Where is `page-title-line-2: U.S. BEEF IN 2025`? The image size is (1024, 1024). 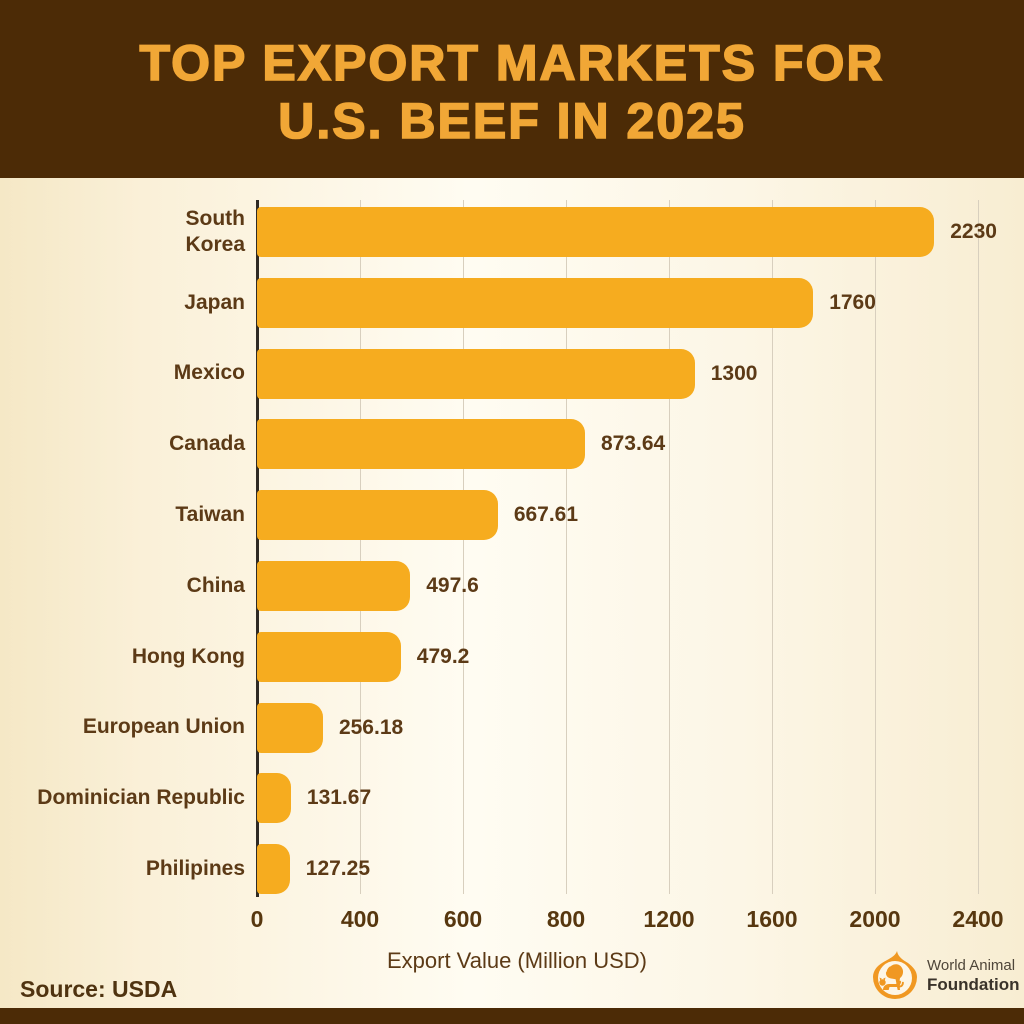
page-title-line-2: U.S. BEEF IN 2025 is located at coordinates (511, 121).